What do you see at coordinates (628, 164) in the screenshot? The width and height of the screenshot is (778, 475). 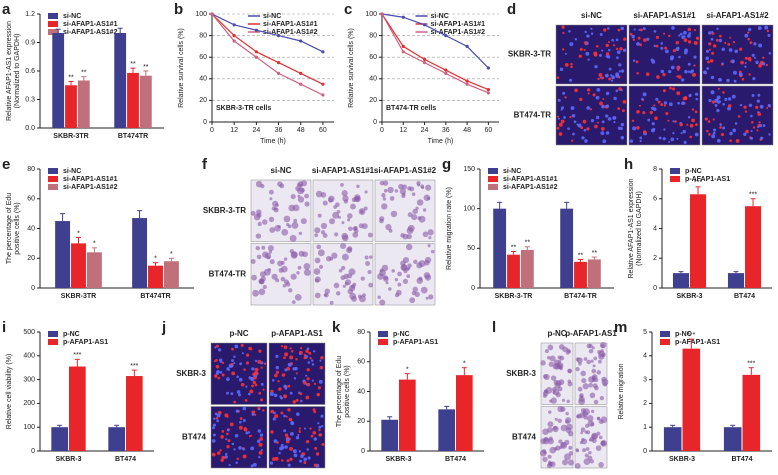 I see `panel-letter: h` at bounding box center [628, 164].